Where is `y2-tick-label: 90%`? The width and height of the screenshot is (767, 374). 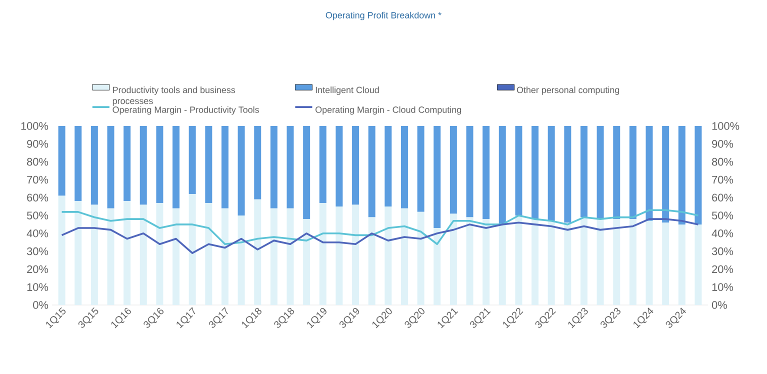 y2-tick-label: 90% is located at coordinates (723, 144).